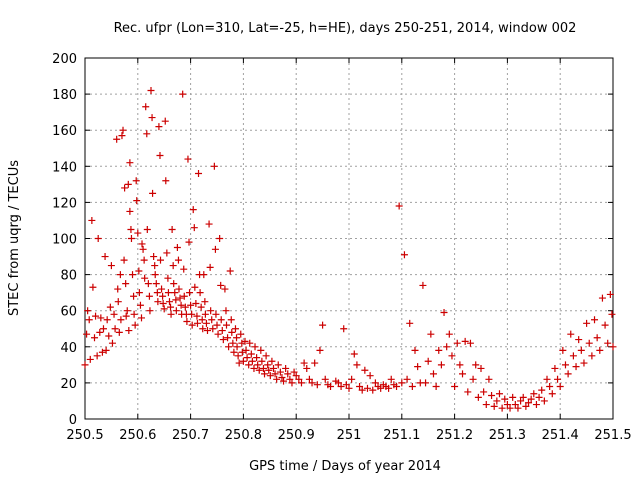  I want to click on y-tick-label: 200, so click(64, 59).